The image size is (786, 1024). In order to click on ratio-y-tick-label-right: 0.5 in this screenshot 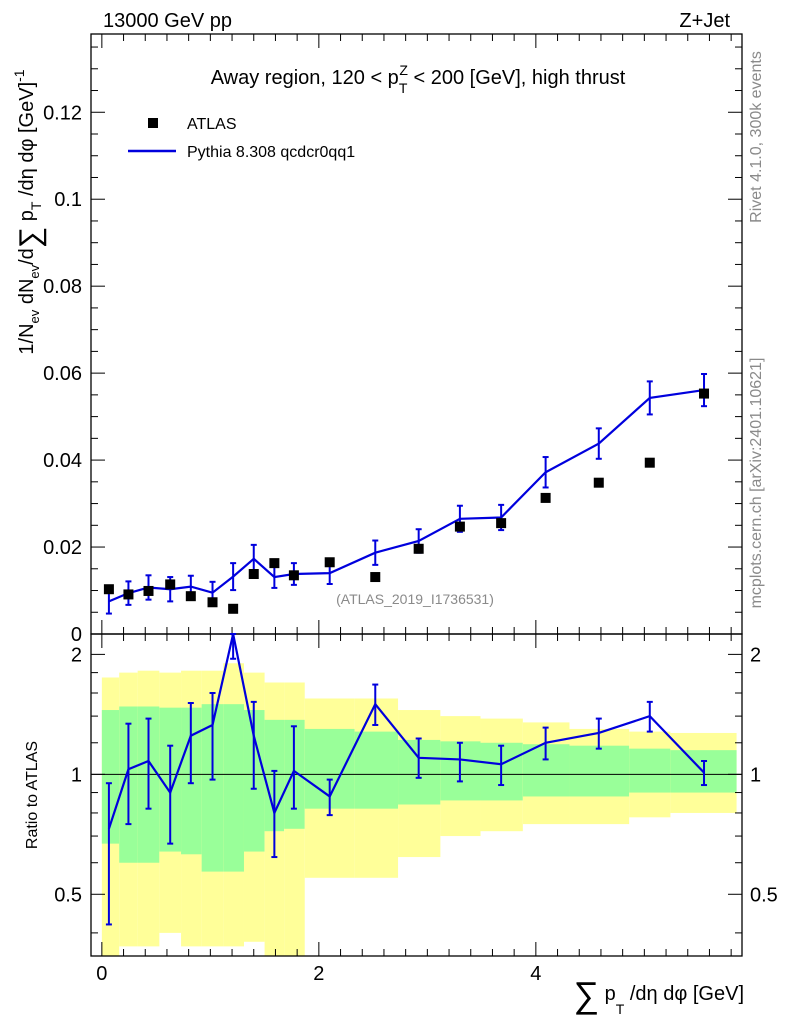, I will do `click(764, 895)`.